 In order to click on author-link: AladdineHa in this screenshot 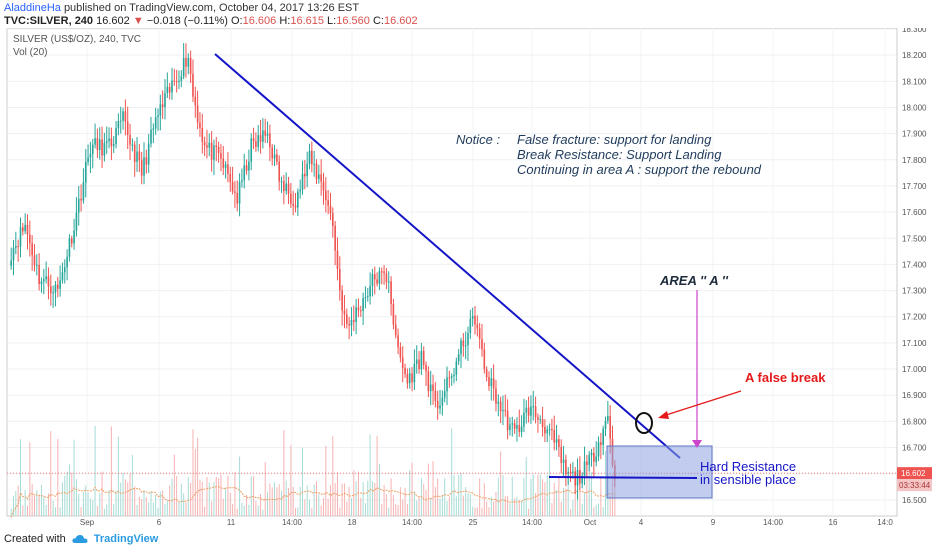, I will do `click(32, 8)`.